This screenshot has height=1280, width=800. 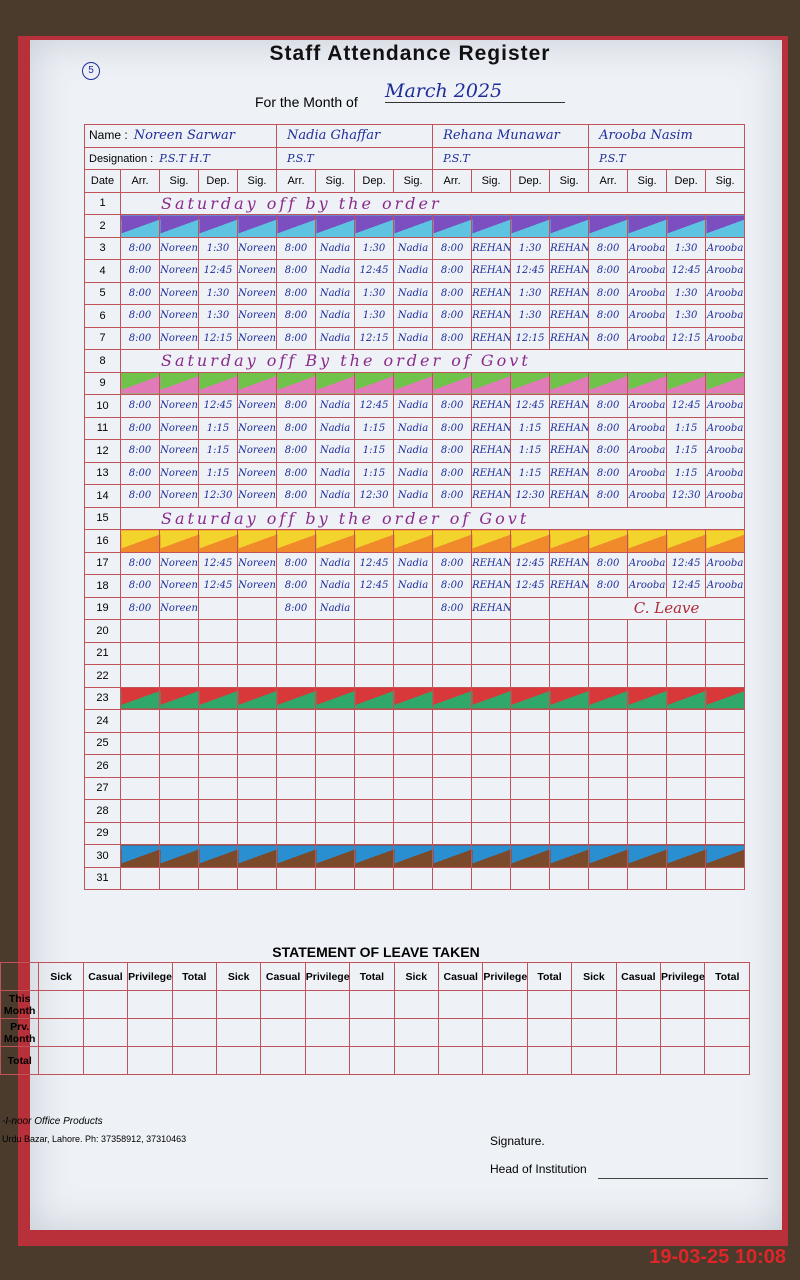 I want to click on day-row: 1 Saturday off by the order, so click(x=415, y=203).